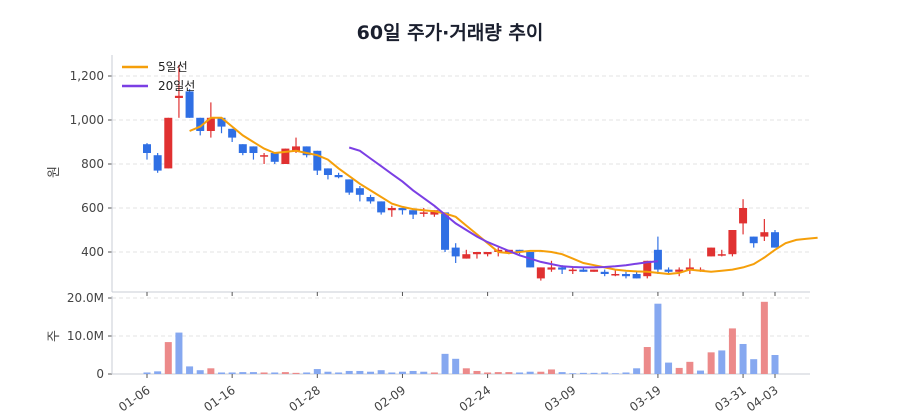 Image resolution: width=900 pixels, height=420 pixels. Describe the element at coordinates (92, 208) in the screenshot. I see `y-tick-label: 600` at that location.